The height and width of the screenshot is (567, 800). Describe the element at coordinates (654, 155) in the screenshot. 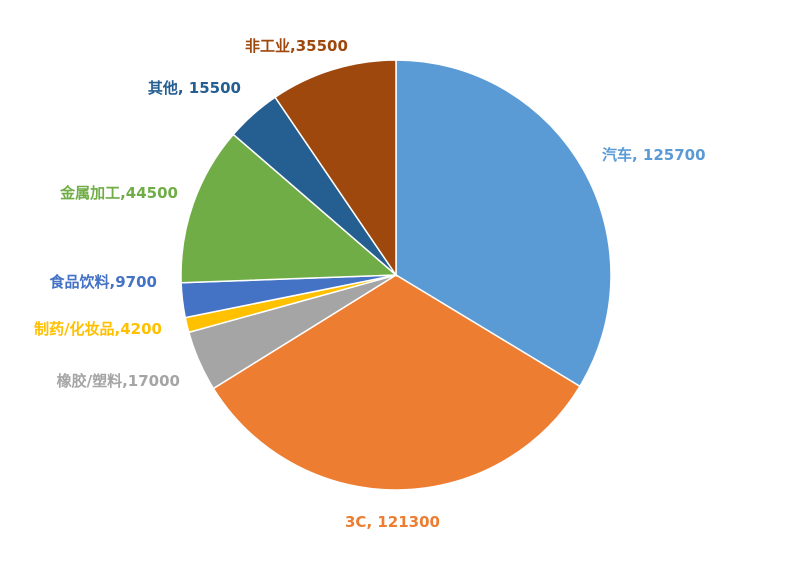

I see `slice-data-label: 汽车, 125700` at that location.